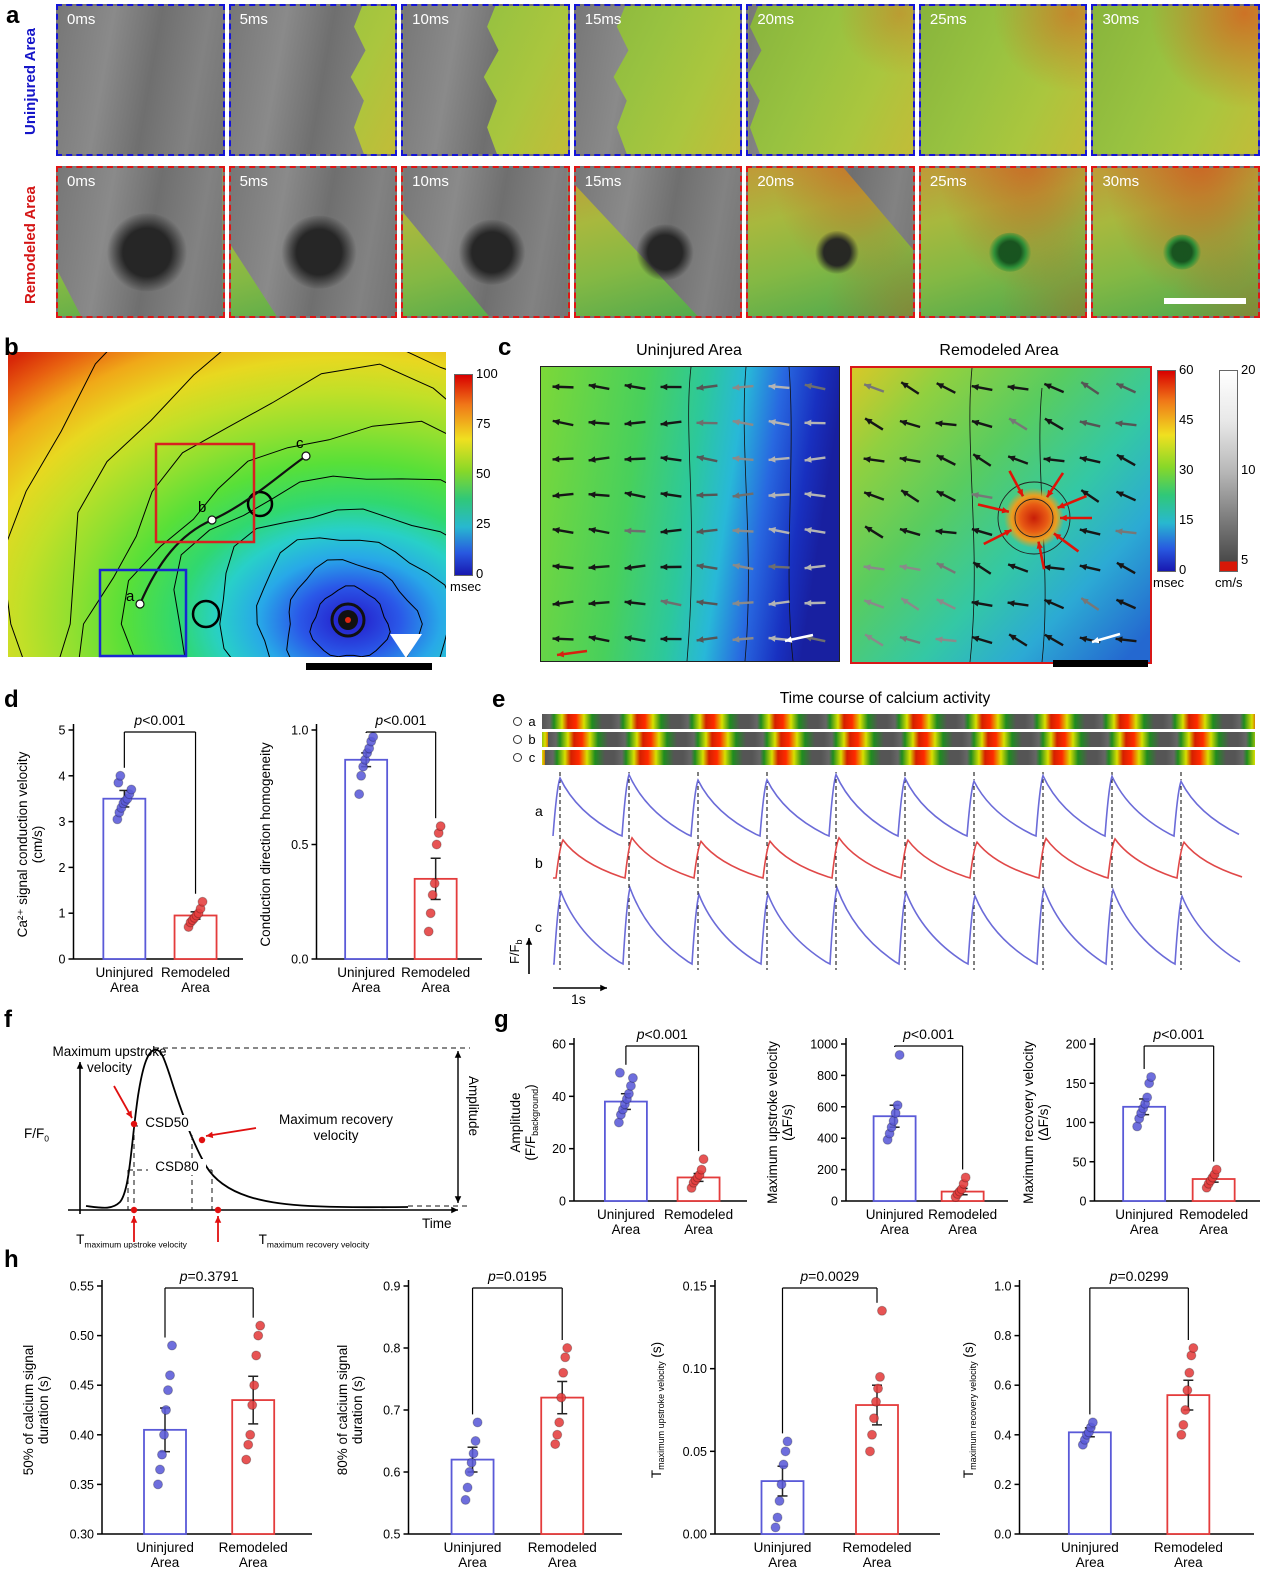  What do you see at coordinates (336, 1135) in the screenshot?
I see `recovery-l2: velocity` at bounding box center [336, 1135].